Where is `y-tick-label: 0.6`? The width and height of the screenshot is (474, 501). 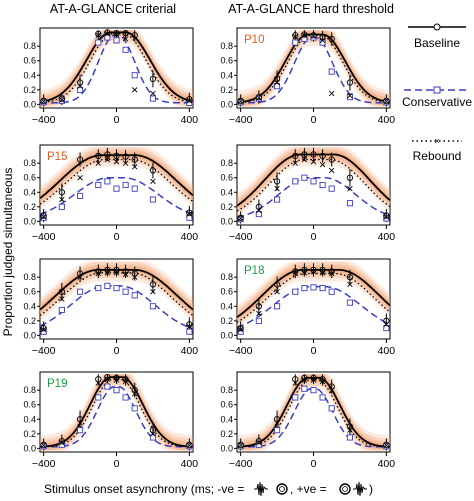
y-tick-label: 0.6 is located at coordinates (29, 61).